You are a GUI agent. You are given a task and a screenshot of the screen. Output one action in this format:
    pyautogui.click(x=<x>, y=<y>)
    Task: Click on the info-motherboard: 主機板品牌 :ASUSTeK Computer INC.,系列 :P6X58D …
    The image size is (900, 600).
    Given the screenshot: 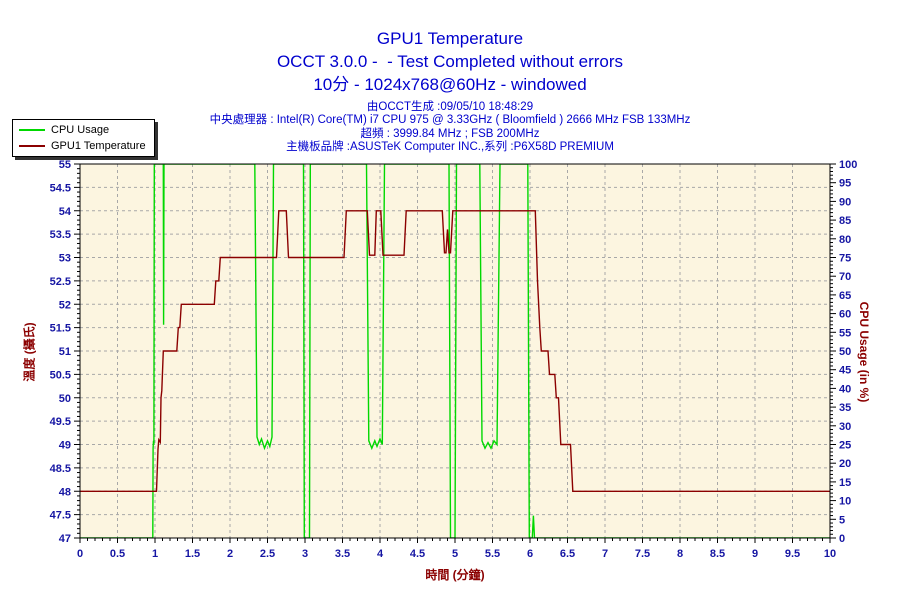 What is the action you would take?
    pyautogui.click(x=450, y=147)
    